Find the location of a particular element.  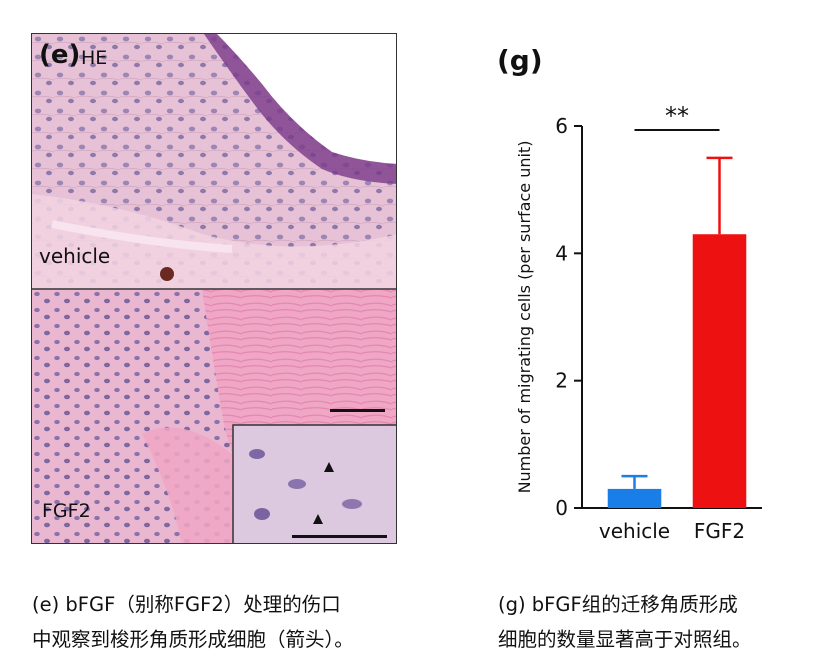

caption-e-line-2: 中观察到梭形角质形成细胞（箭头）。 is located at coordinates (193, 639).